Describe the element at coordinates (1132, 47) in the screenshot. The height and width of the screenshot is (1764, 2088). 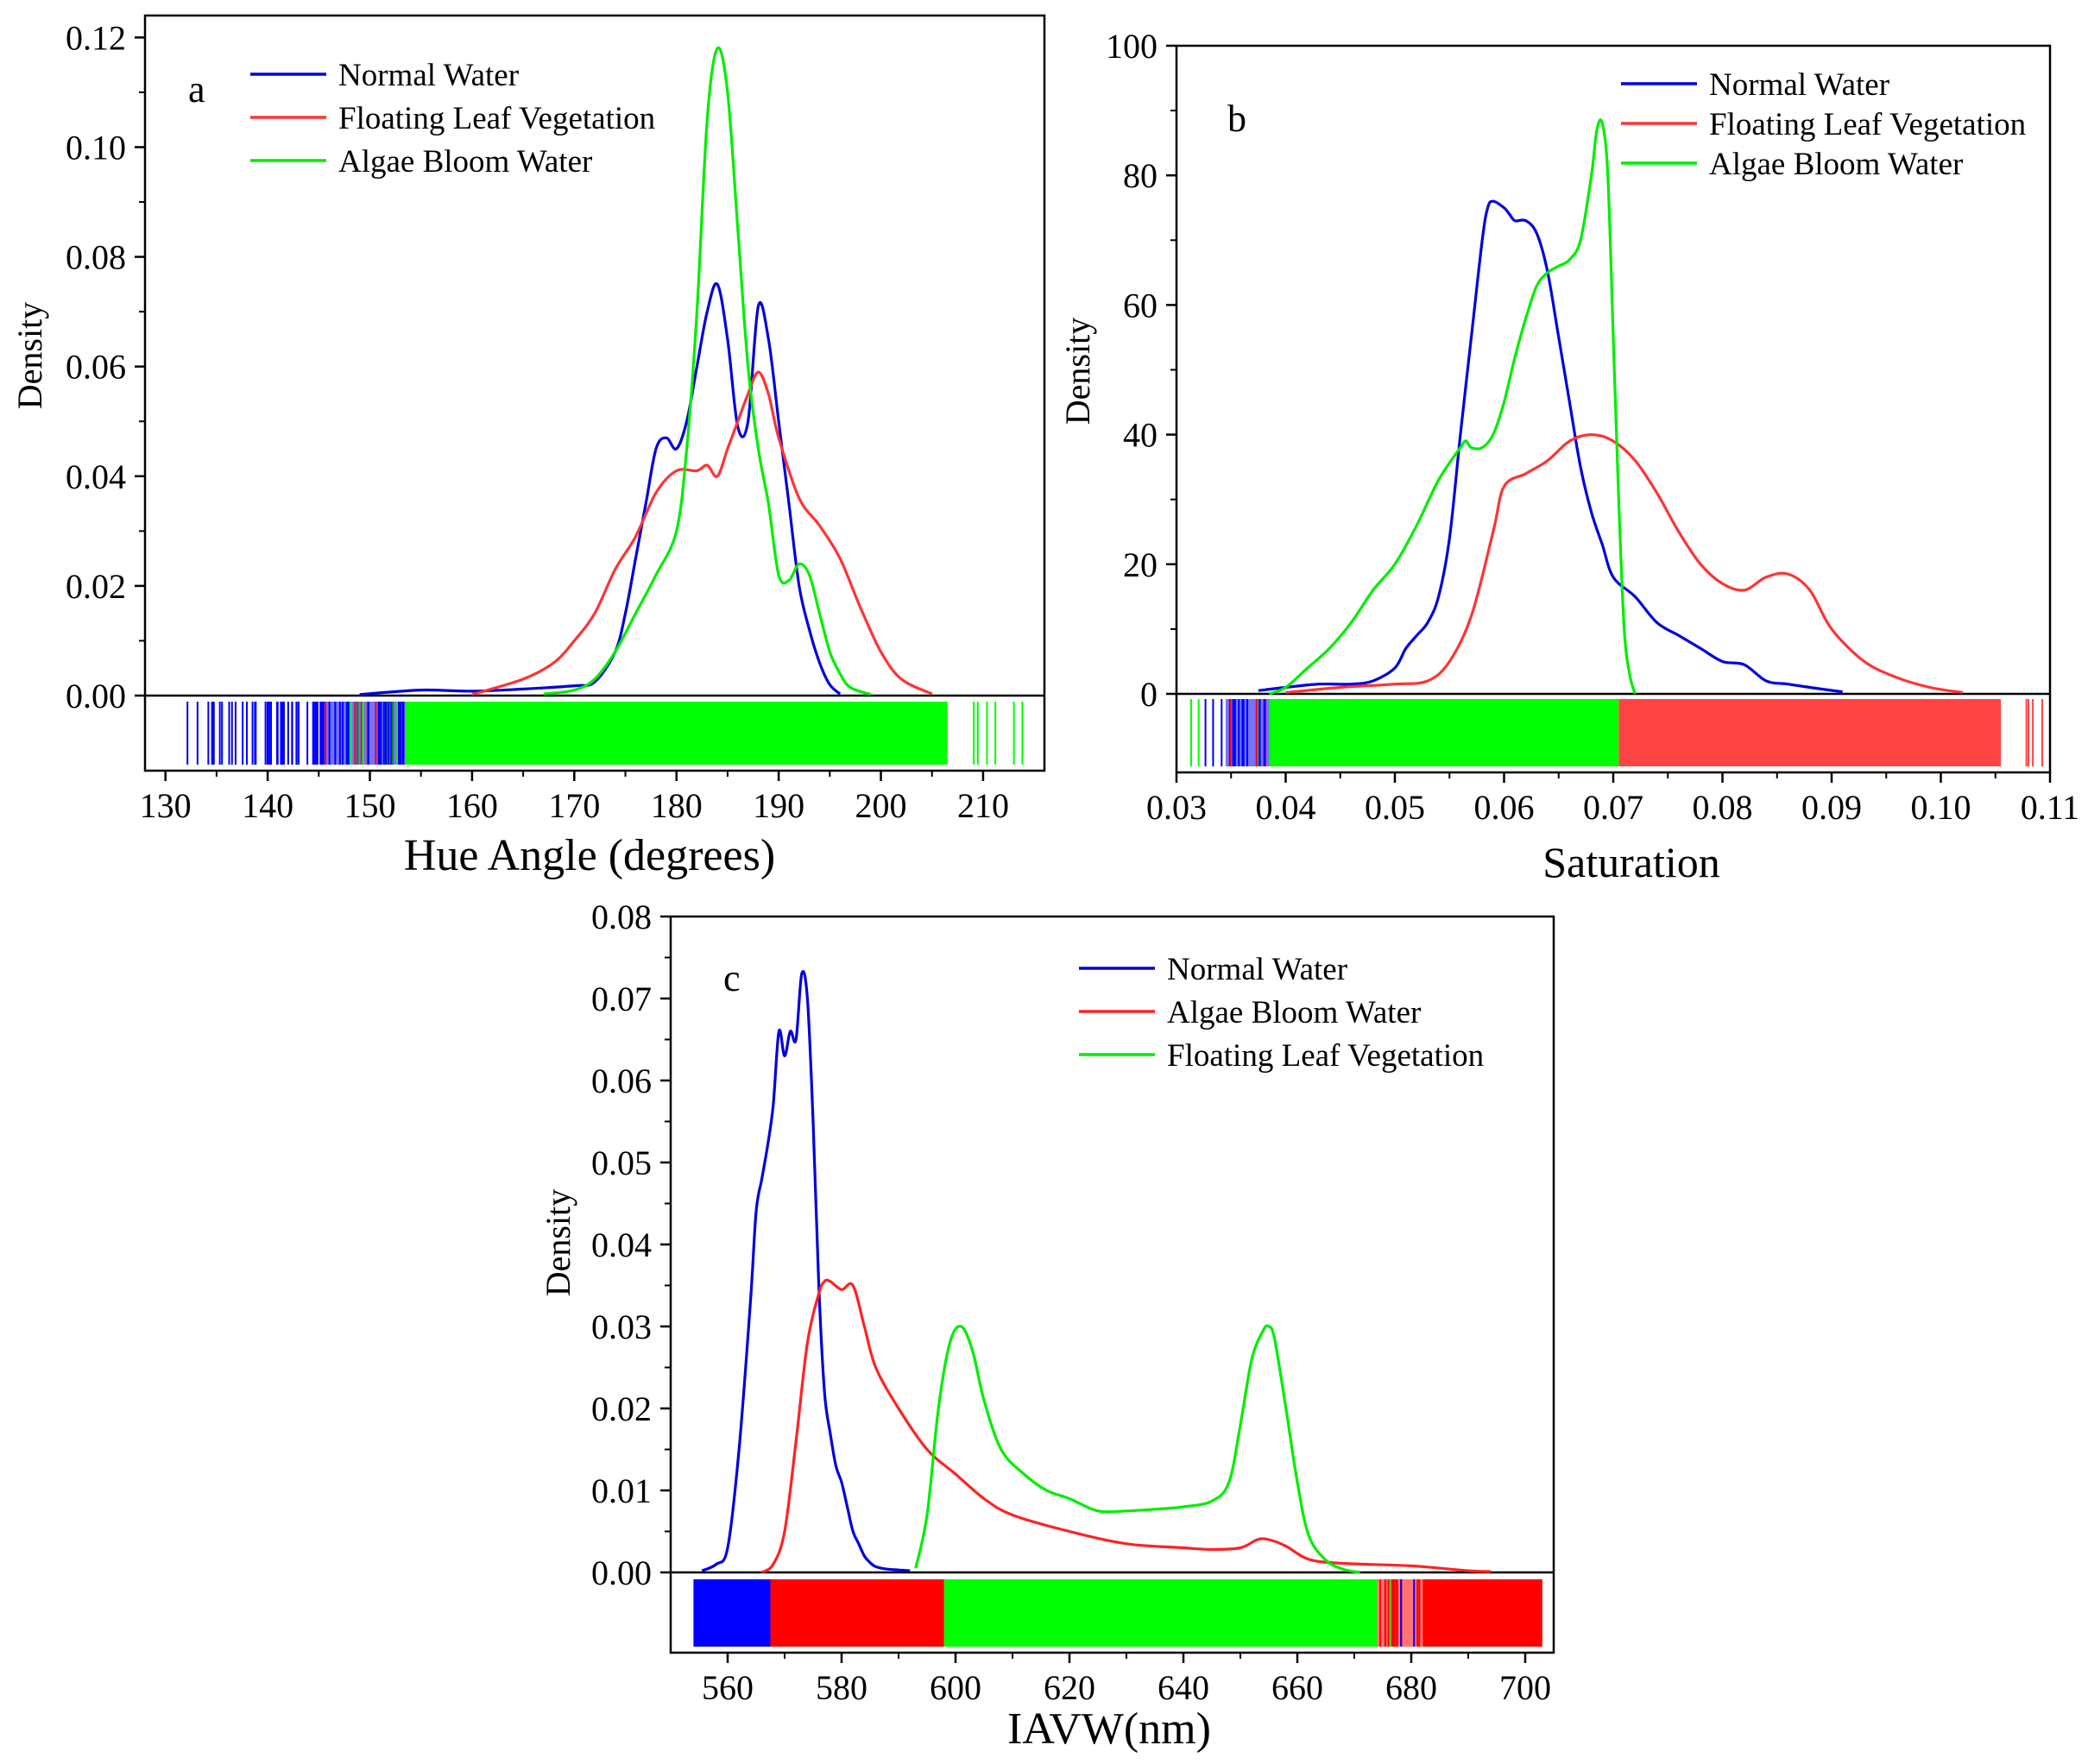
I see `y-tick-label: 100` at that location.